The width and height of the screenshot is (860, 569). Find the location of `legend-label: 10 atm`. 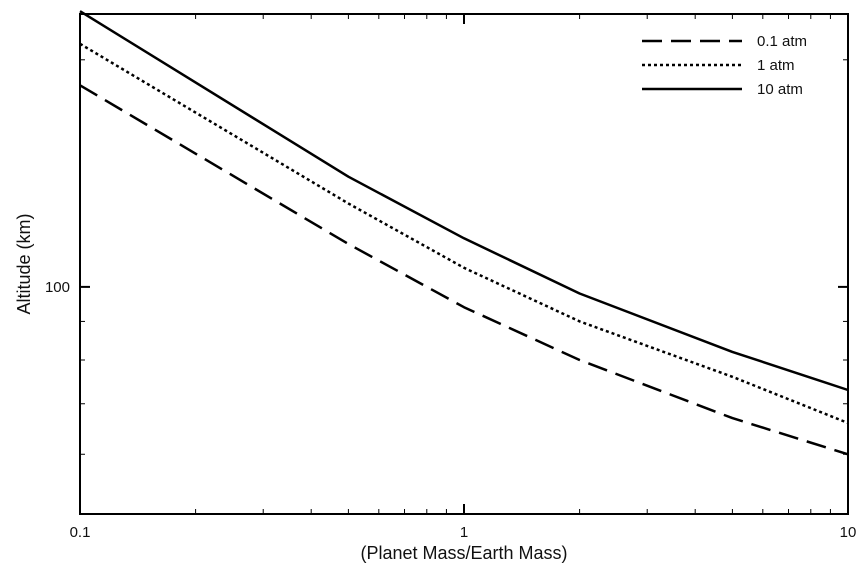

legend-label: 10 atm is located at coordinates (780, 89).